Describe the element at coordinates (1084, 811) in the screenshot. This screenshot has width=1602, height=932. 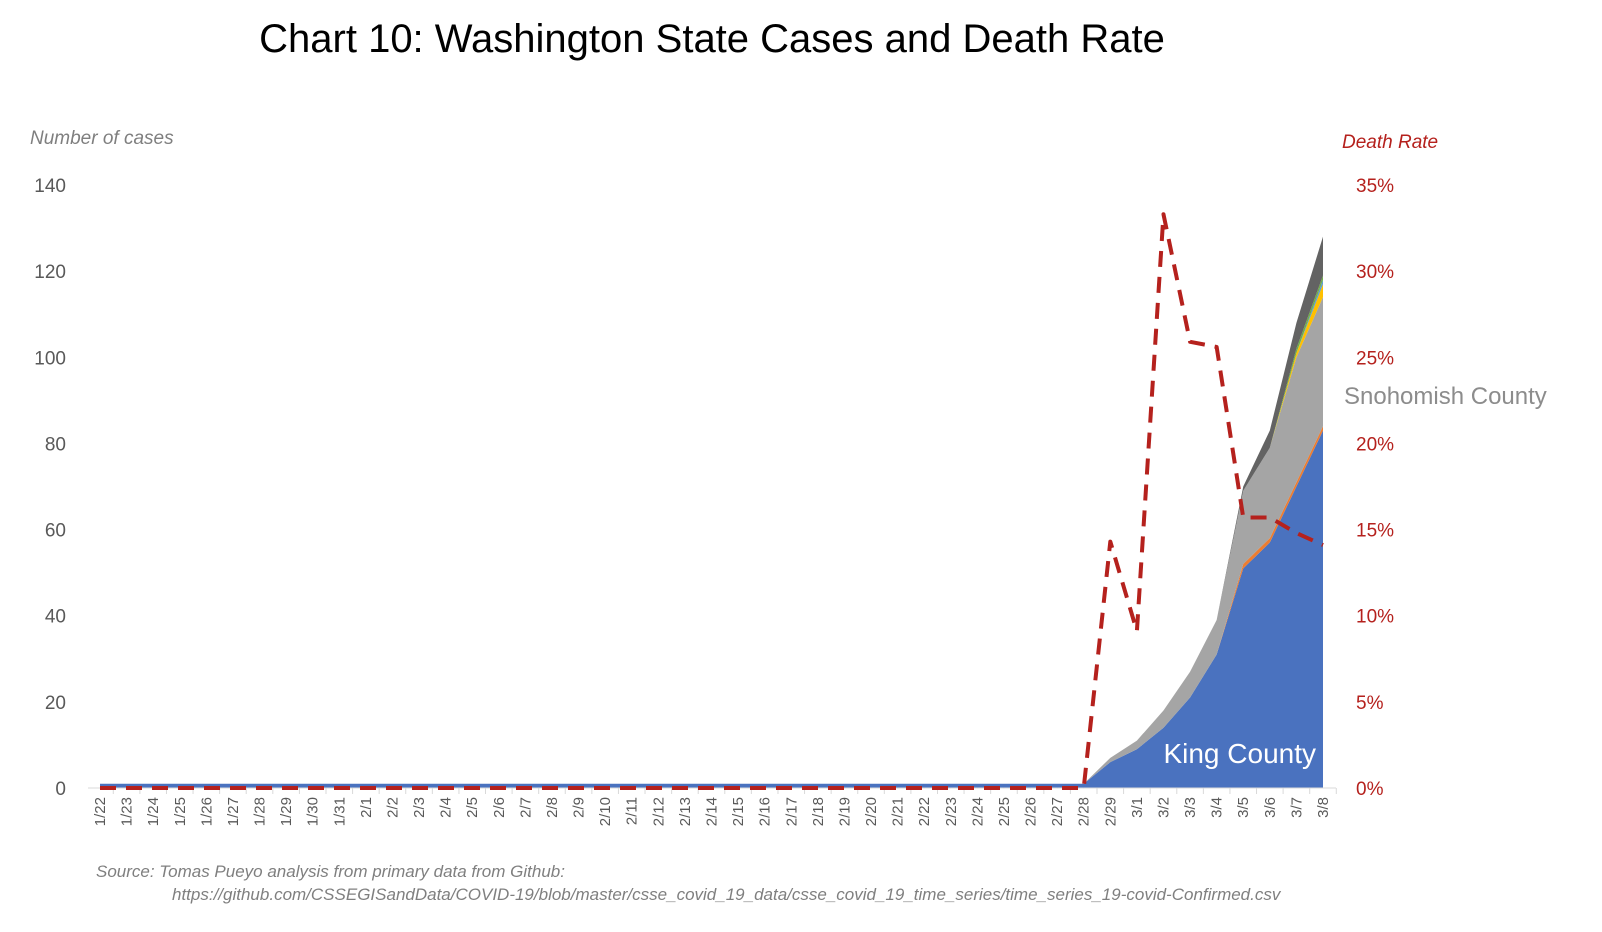
I see `x-tick-label: 2/28` at that location.